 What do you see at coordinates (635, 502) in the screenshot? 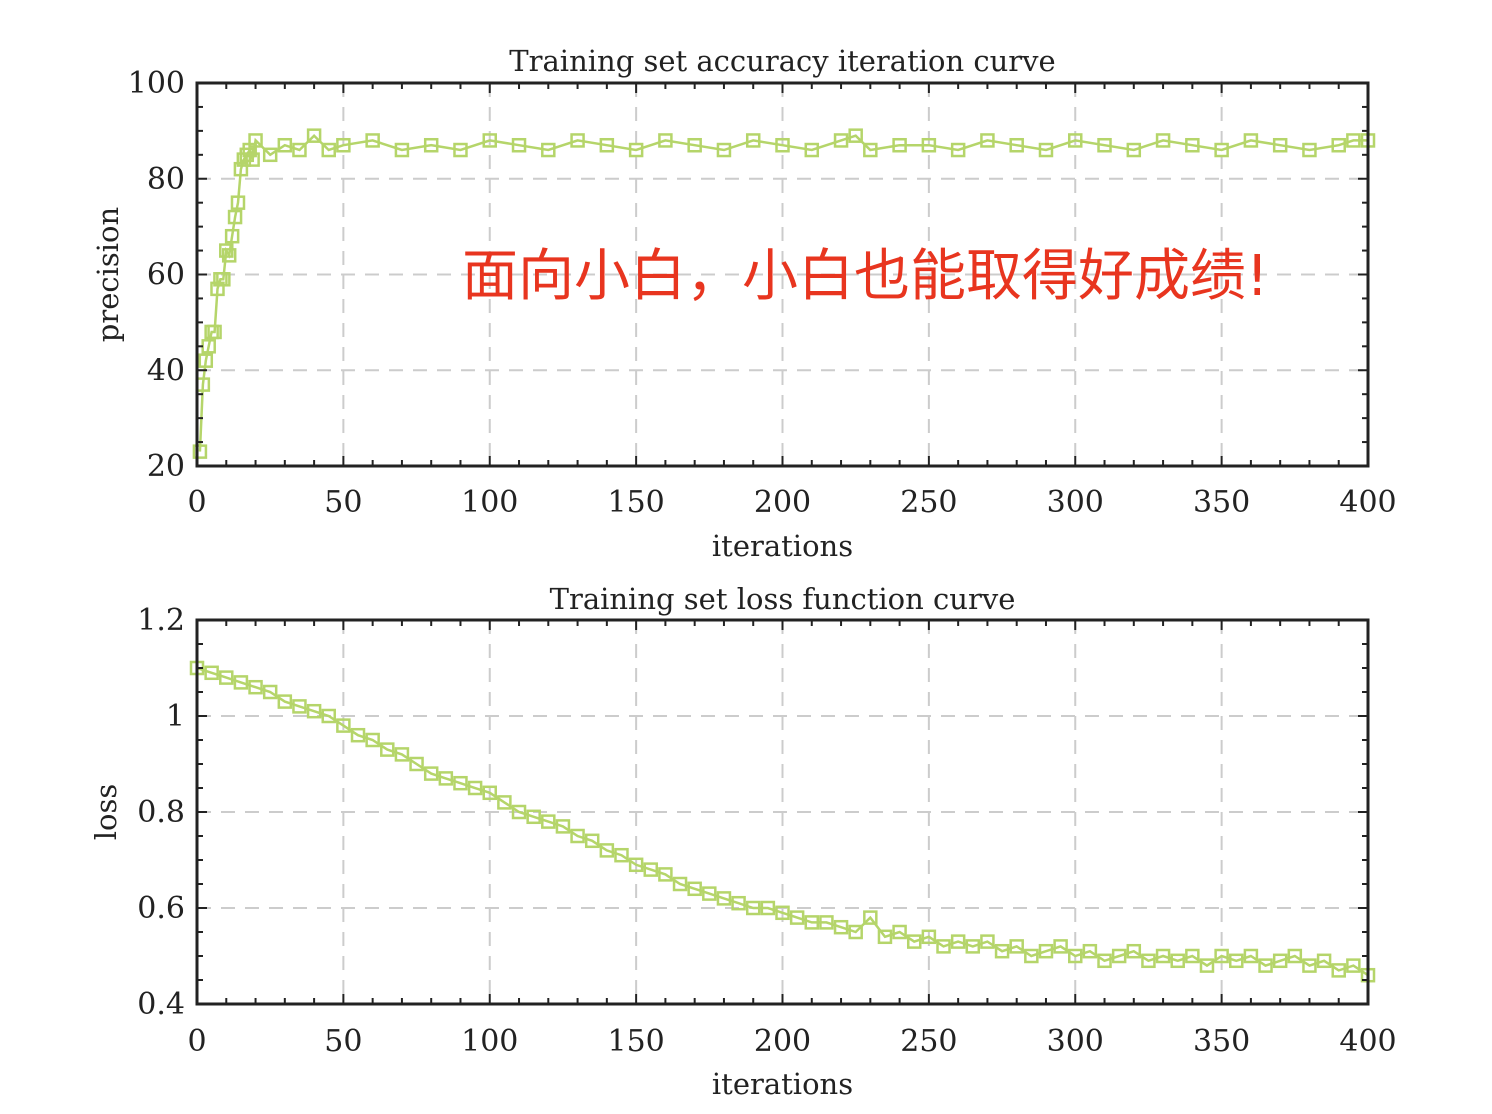
I see `chart1-x-tick-label: 150` at bounding box center [635, 502].